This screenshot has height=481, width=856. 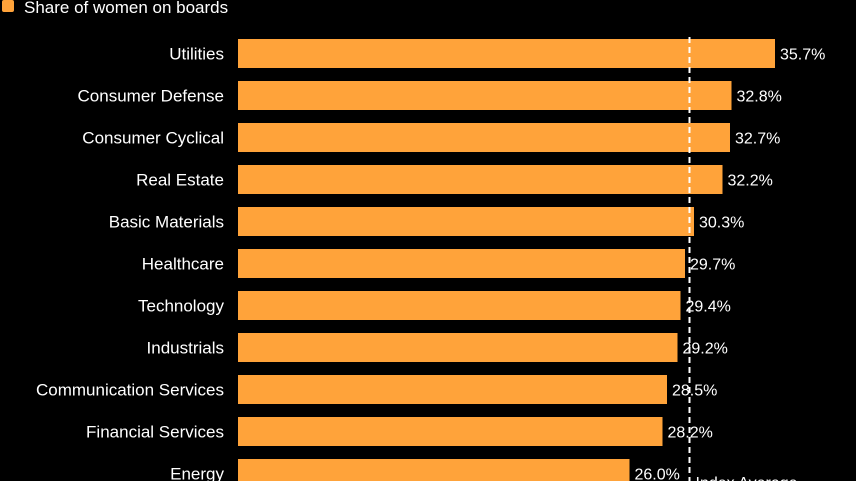 What do you see at coordinates (506, 53) in the screenshot?
I see `bar-utilities` at bounding box center [506, 53].